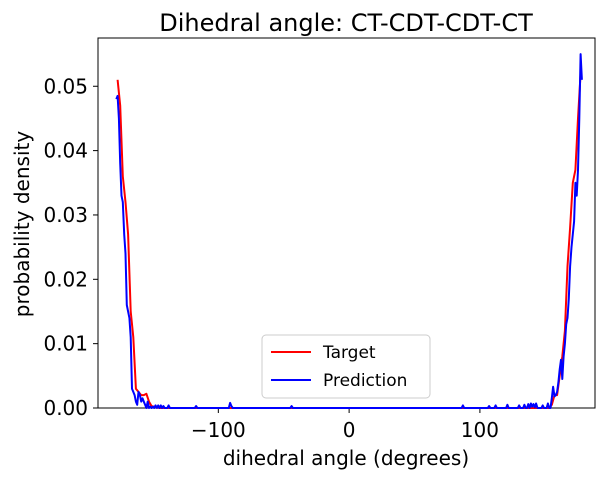 This screenshot has width=603, height=479. What do you see at coordinates (346, 23) in the screenshot?
I see `chart-title: Dihedral angle: CT-CDT-CDT-CT` at bounding box center [346, 23].